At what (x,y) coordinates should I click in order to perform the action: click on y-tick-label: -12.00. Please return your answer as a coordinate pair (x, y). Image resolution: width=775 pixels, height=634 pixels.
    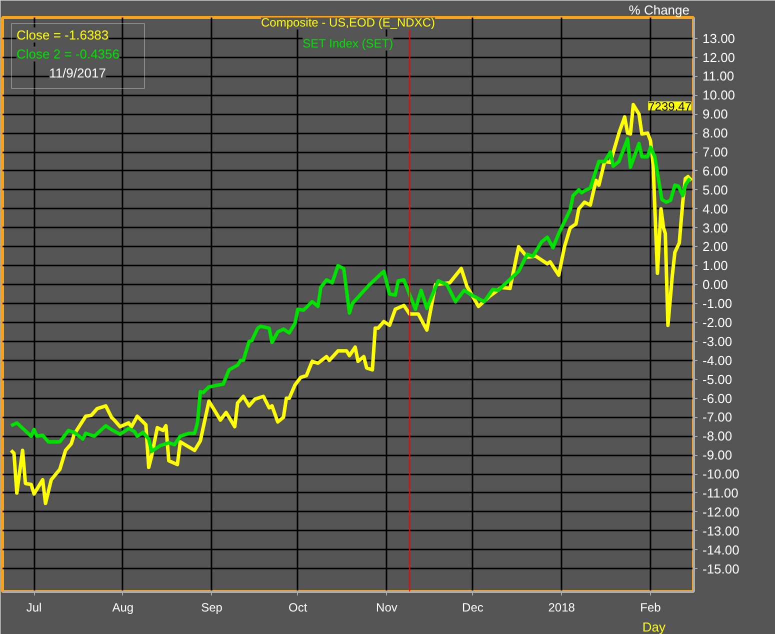
    Looking at the image, I should click on (721, 512).